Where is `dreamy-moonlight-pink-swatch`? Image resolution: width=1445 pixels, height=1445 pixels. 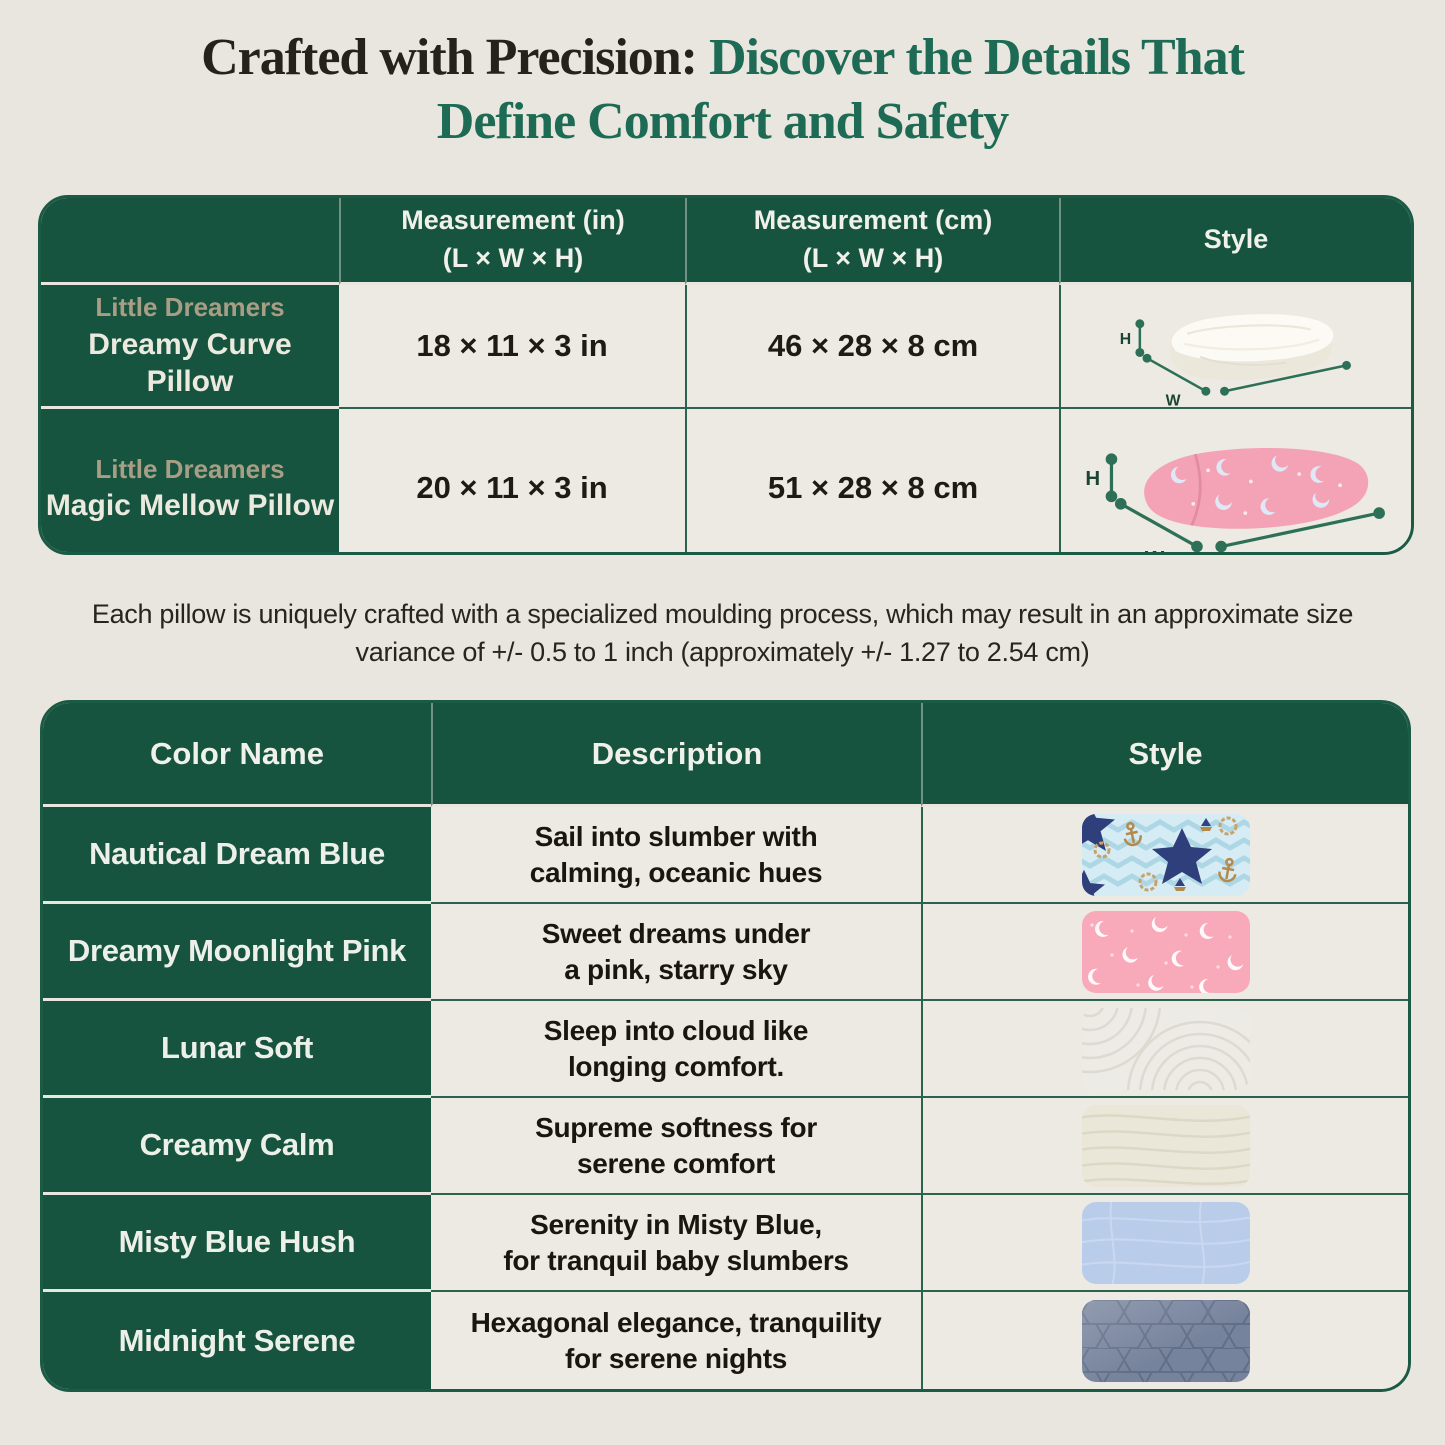 dreamy-moonlight-pink-swatch is located at coordinates (1165, 951).